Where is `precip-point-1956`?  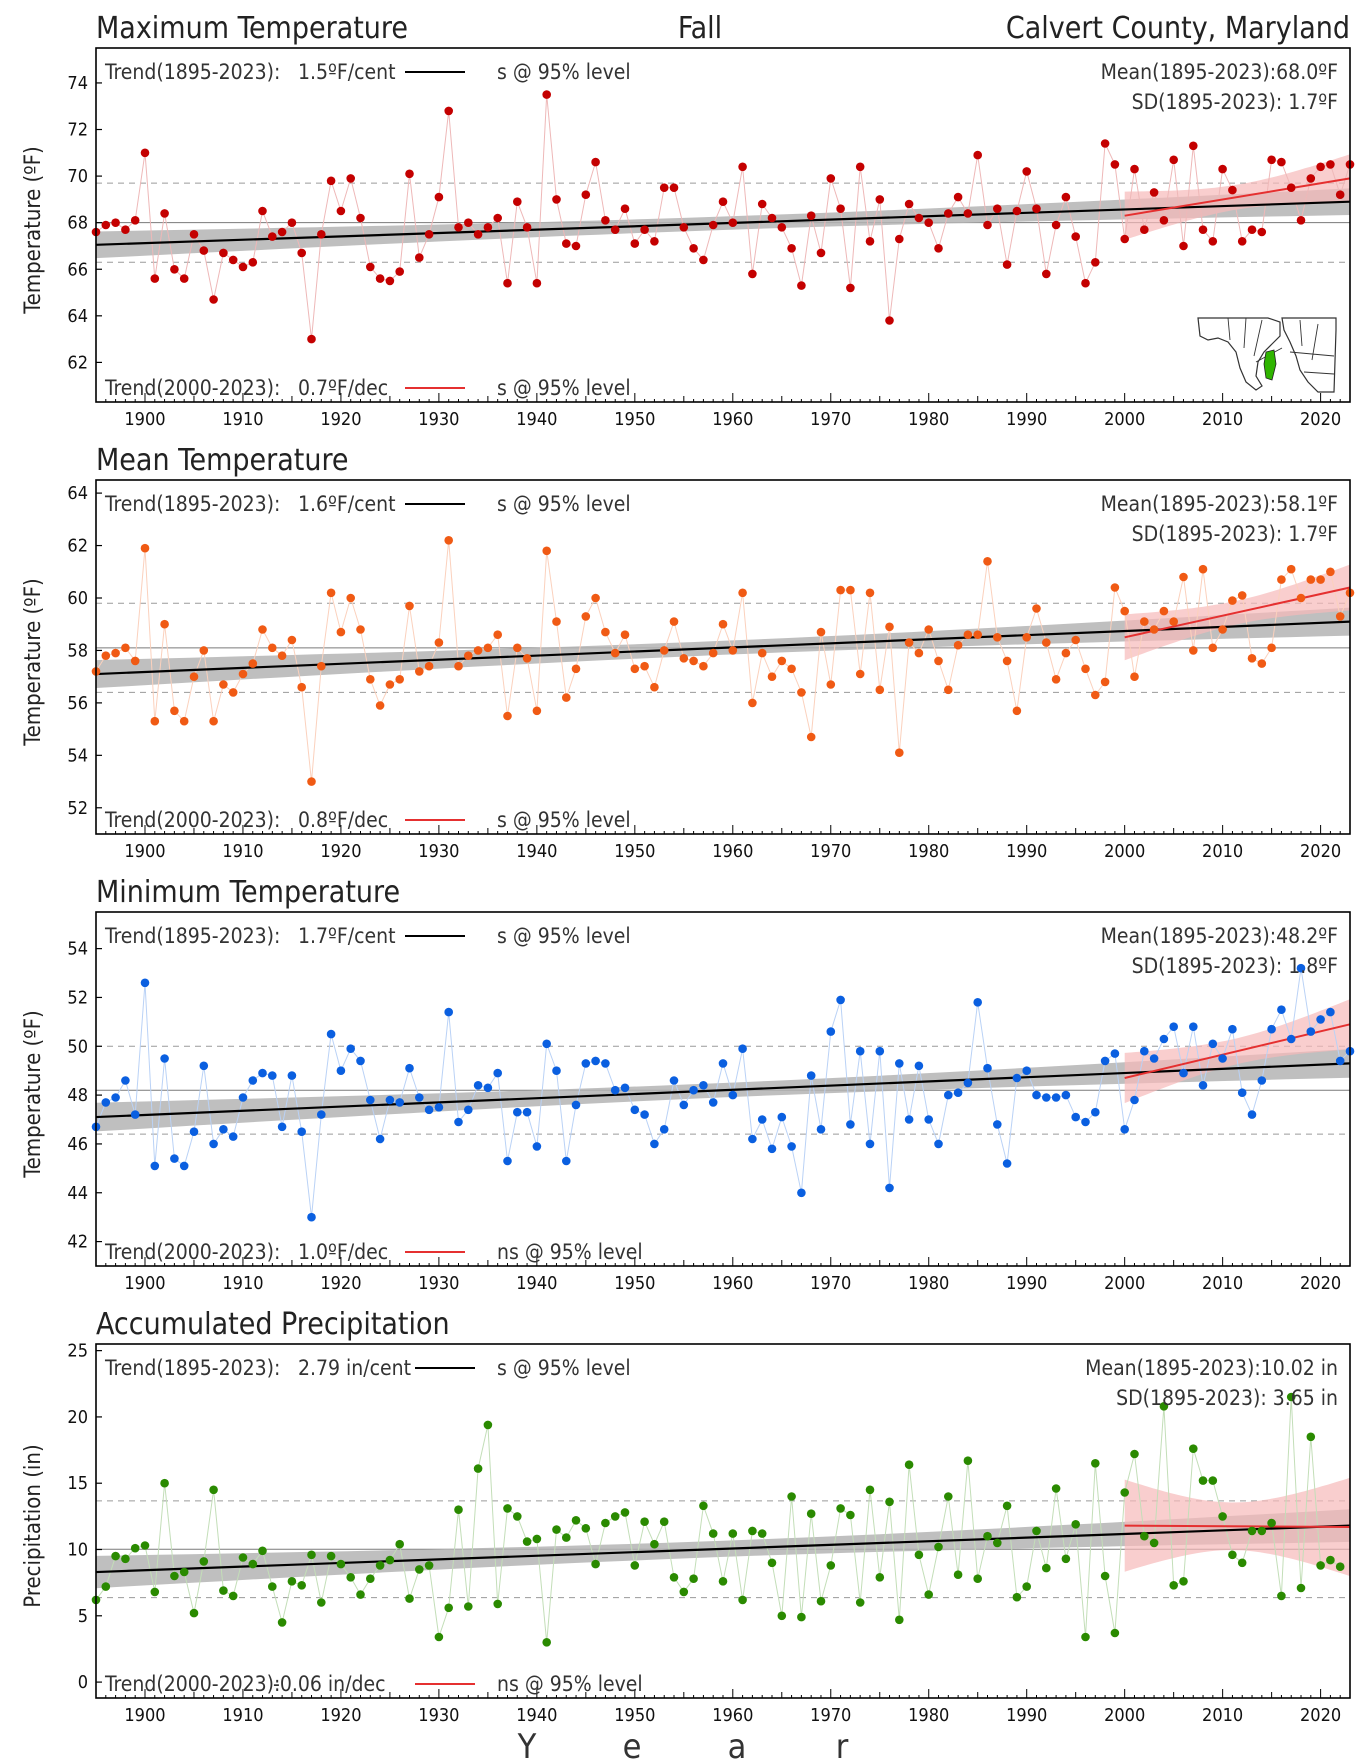
precip-point-1956 is located at coordinates (693, 1578).